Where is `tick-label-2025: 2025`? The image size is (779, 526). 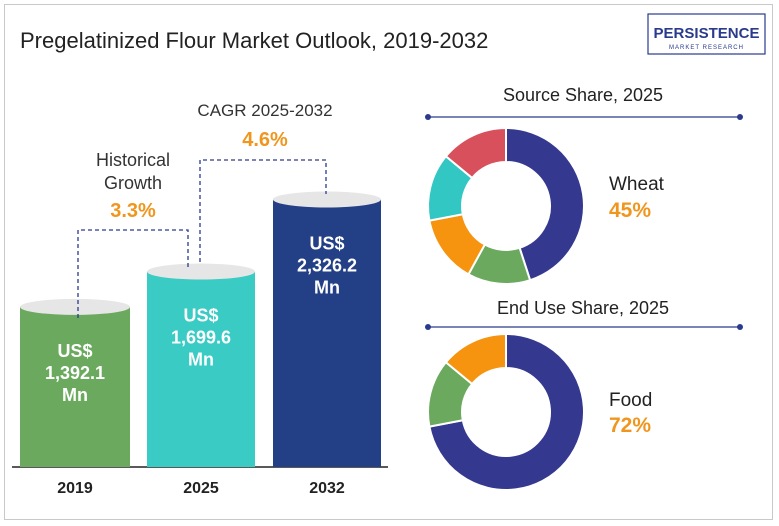
tick-label-2025: 2025 is located at coordinates (201, 488).